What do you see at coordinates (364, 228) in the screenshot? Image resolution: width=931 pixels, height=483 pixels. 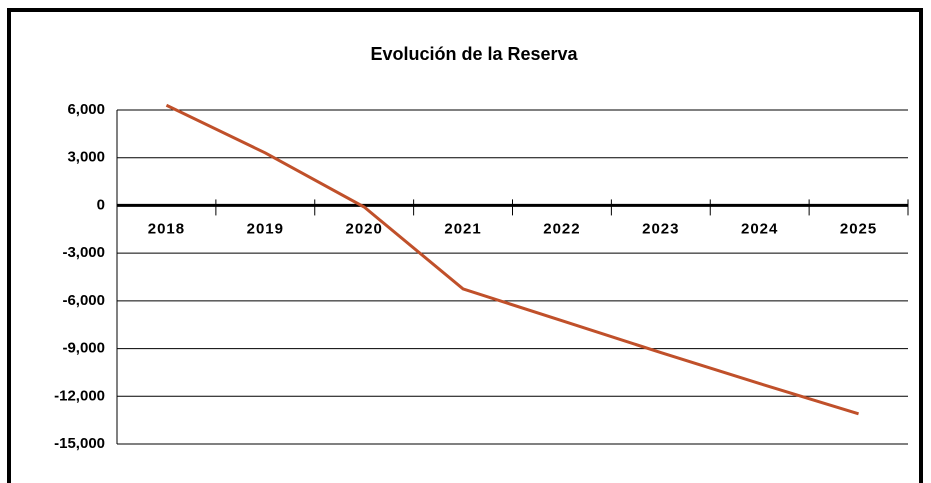 I see `x-tick-label: 2020` at bounding box center [364, 228].